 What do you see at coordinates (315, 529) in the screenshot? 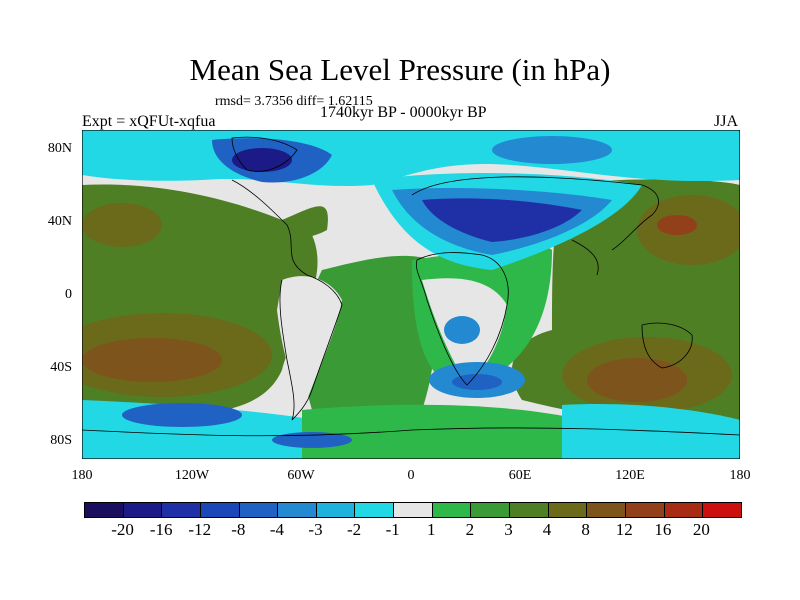
I see `colorbar-label: -3` at bounding box center [315, 529].